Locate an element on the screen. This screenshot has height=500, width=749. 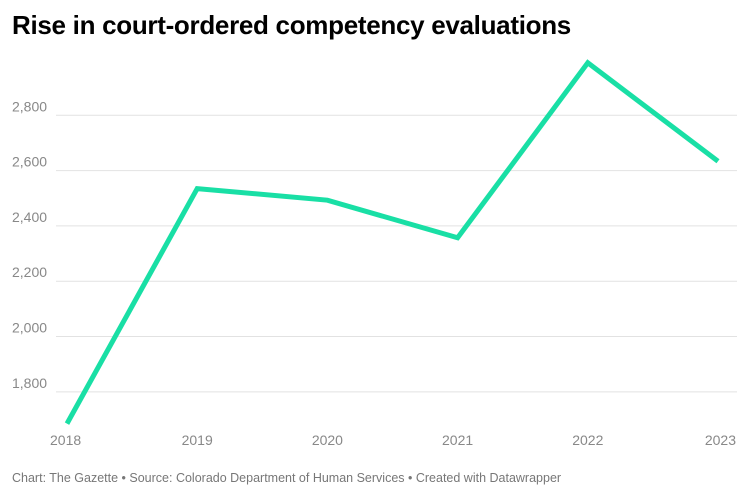
y-tick-label: 2,400 is located at coordinates (29, 217).